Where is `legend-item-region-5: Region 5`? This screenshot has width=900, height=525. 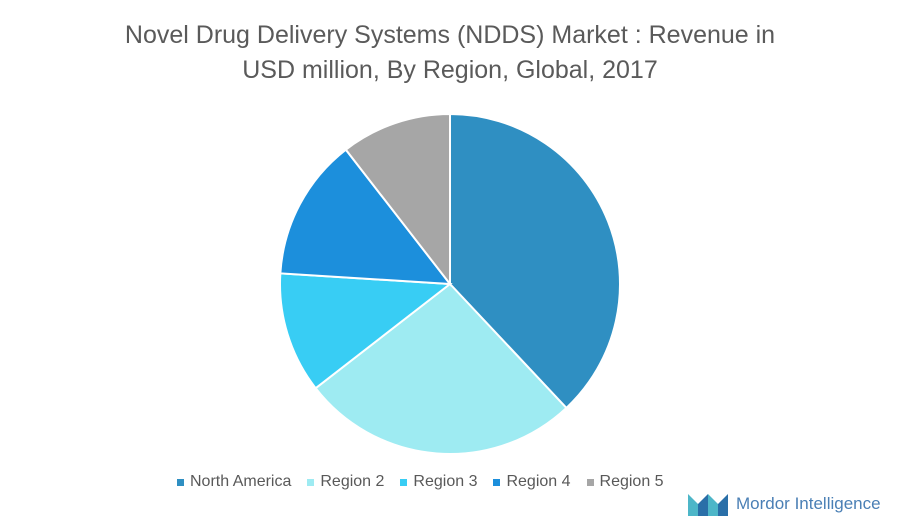 legend-item-region-5: Region 5 is located at coordinates (625, 482).